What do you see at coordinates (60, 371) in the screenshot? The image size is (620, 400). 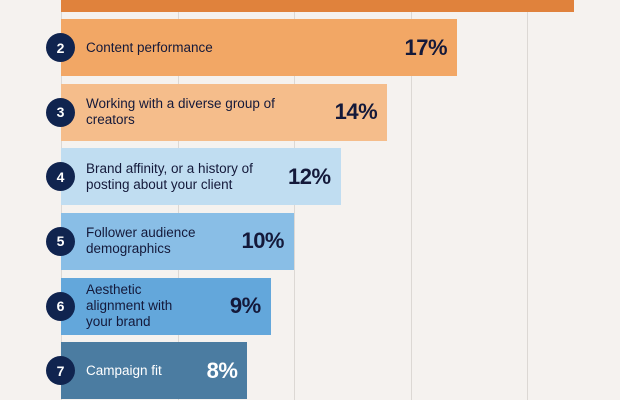 I see `rank-badge: 7` at bounding box center [60, 371].